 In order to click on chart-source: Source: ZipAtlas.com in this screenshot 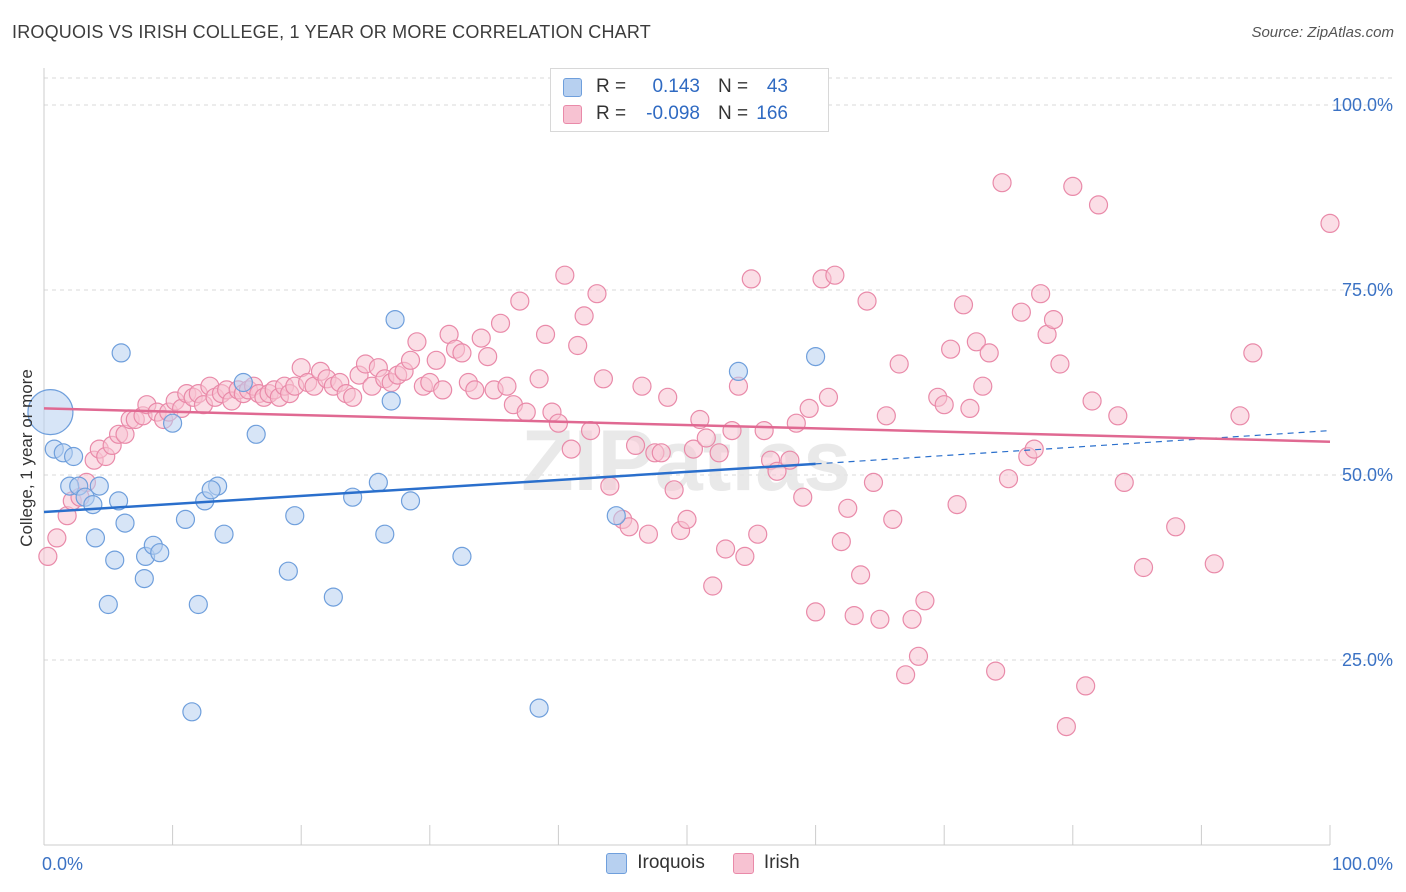, I will do `click(1322, 32)`.